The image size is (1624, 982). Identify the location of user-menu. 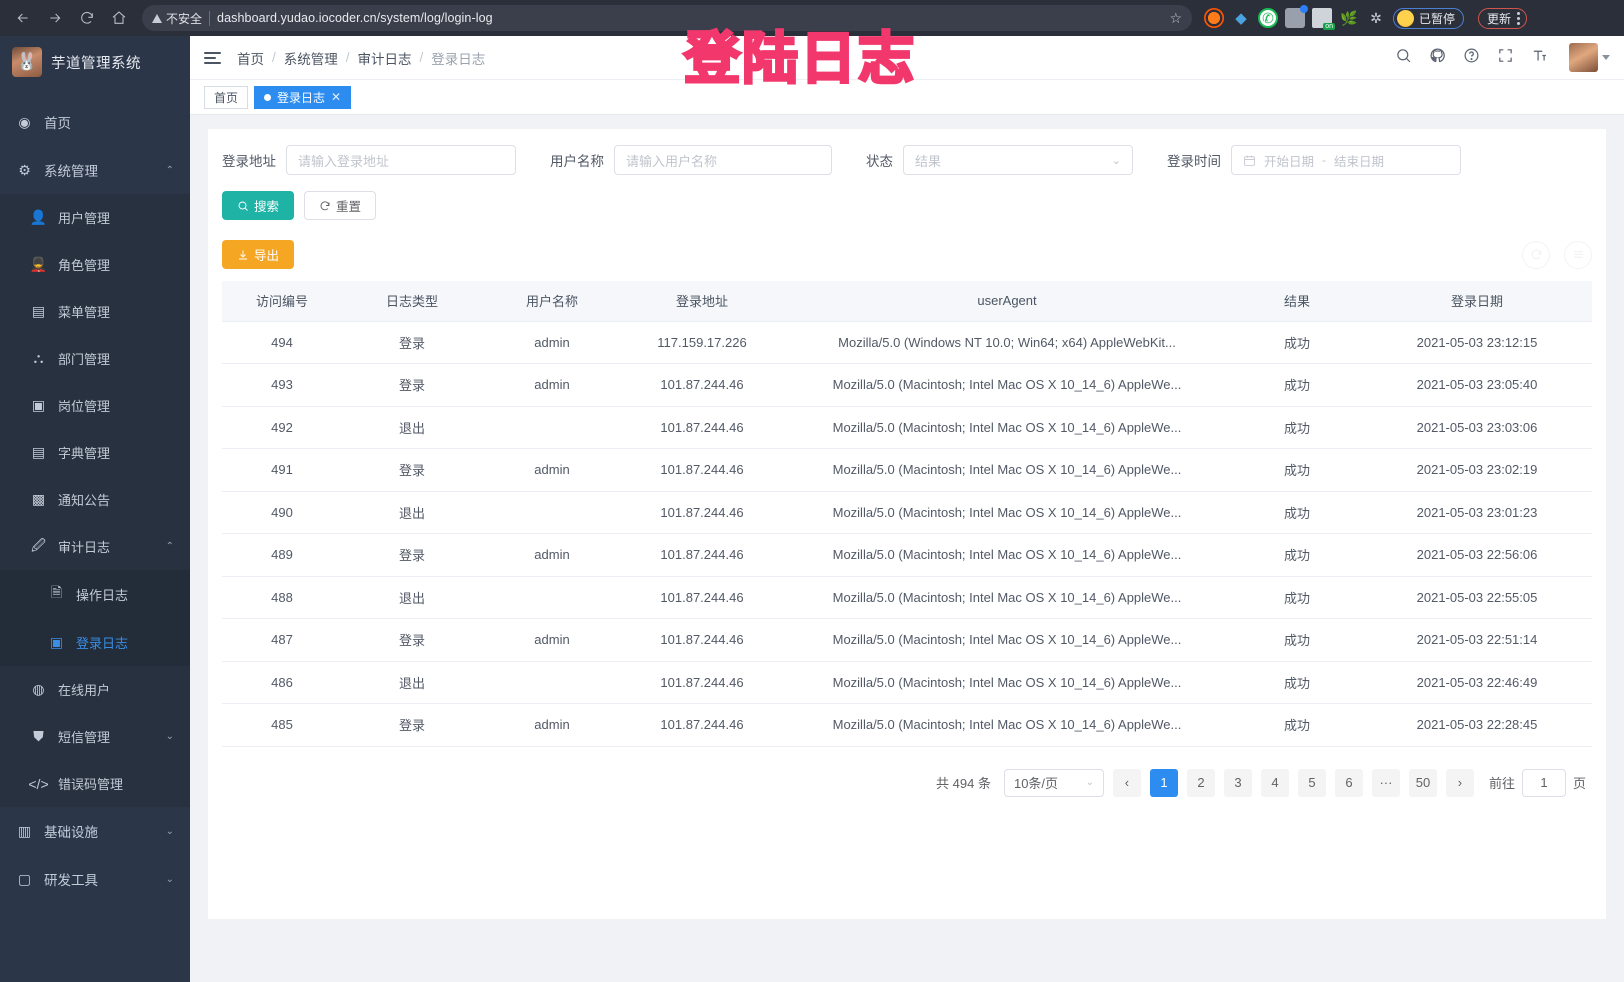
(1589, 57).